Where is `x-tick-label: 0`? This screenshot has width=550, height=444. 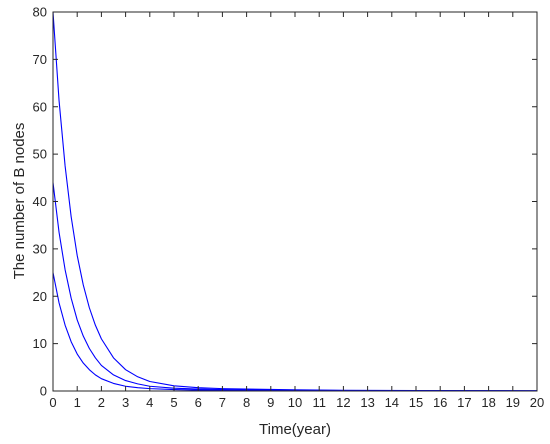
x-tick-label: 0 is located at coordinates (52, 402).